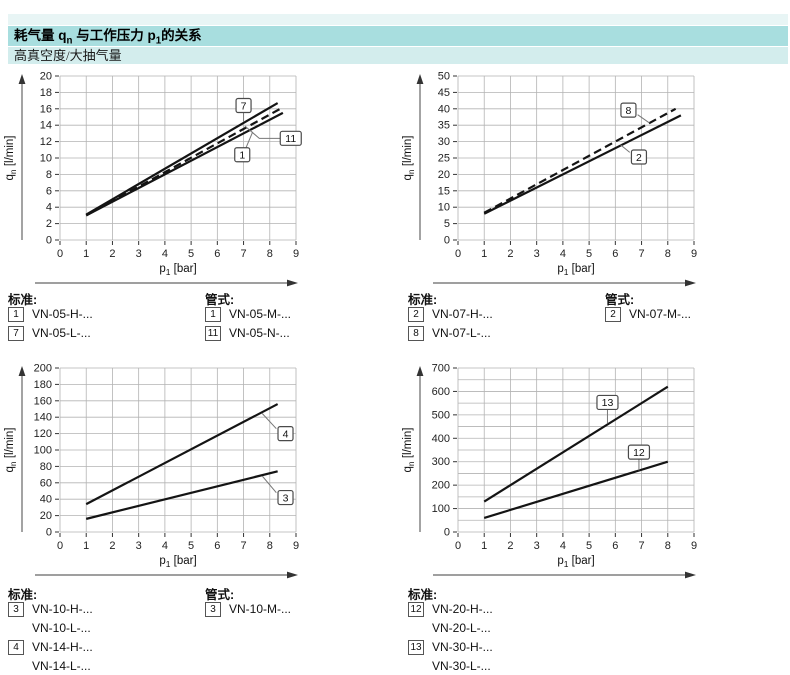  What do you see at coordinates (441, 392) in the screenshot?
I see `y-tick-label: 600` at bounding box center [441, 392].